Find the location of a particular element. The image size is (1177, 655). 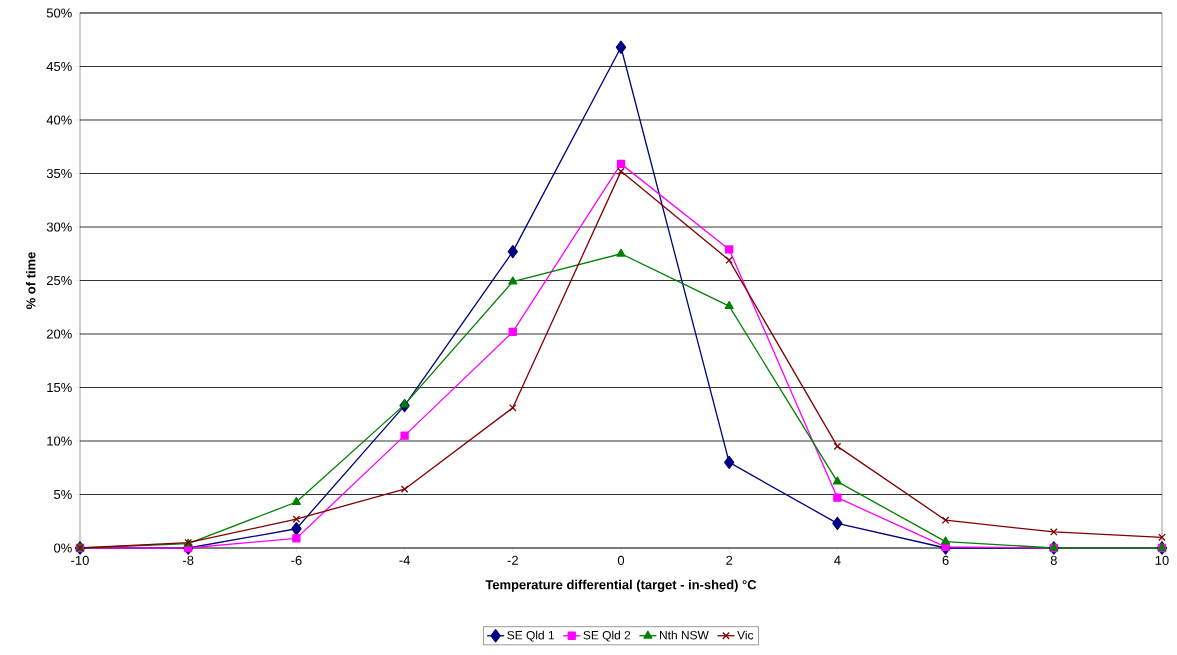

y-tick-label: 40% is located at coordinates (59, 120).